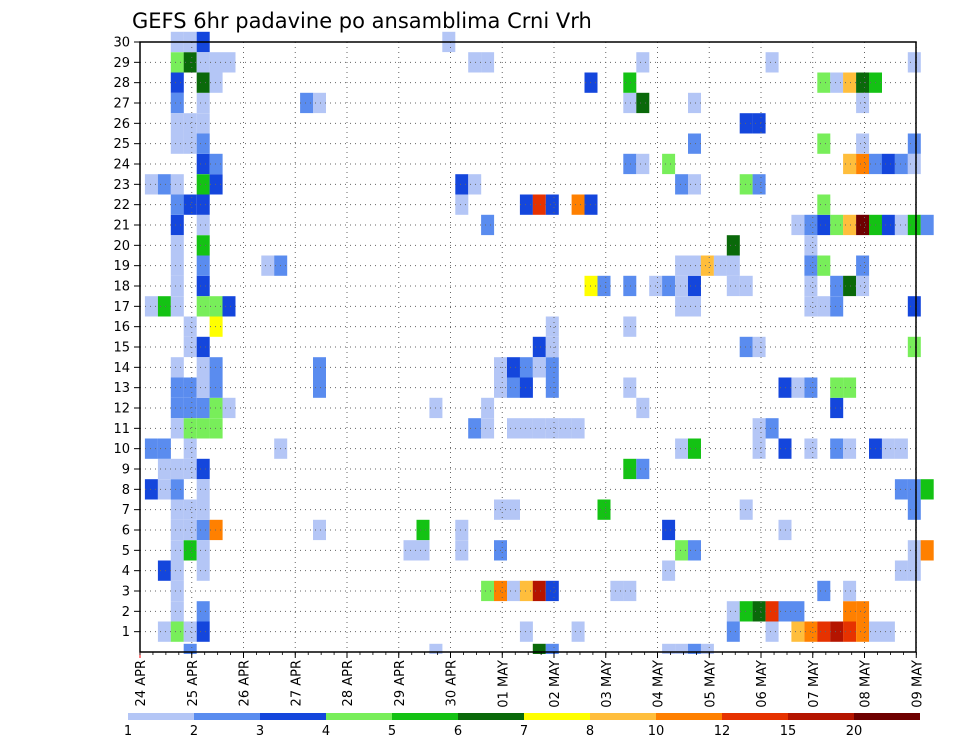  I want to click on colorbar-label: 3, so click(260, 731).